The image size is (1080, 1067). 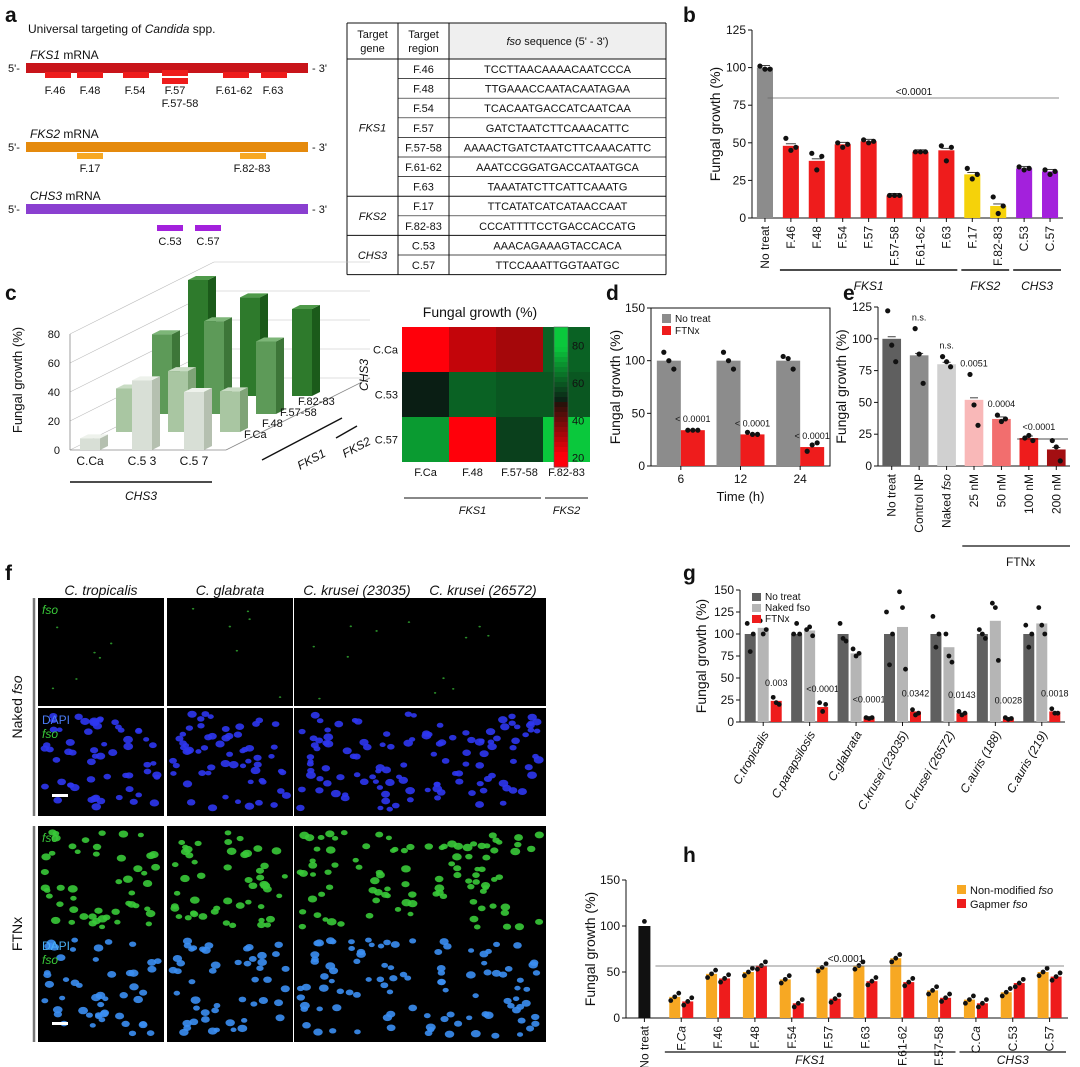 I want to click on x-tick-label: F.17, so click(x=972, y=237).